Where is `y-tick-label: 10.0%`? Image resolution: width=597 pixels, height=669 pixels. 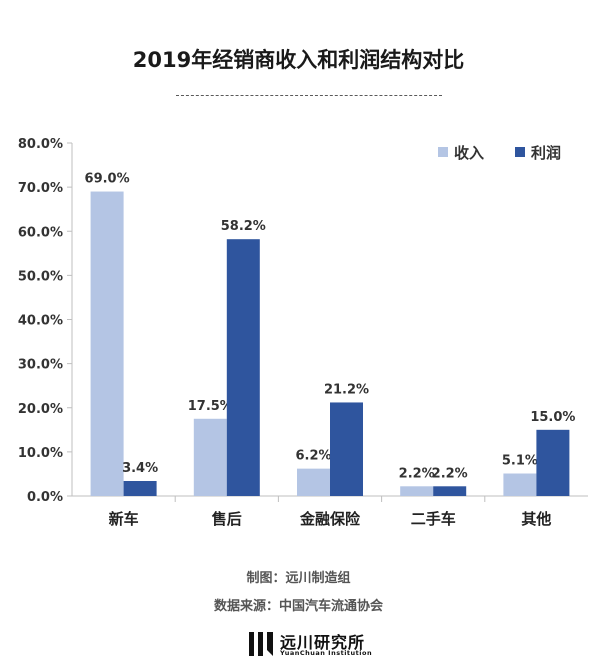
y-tick-label: 10.0% is located at coordinates (40, 453).